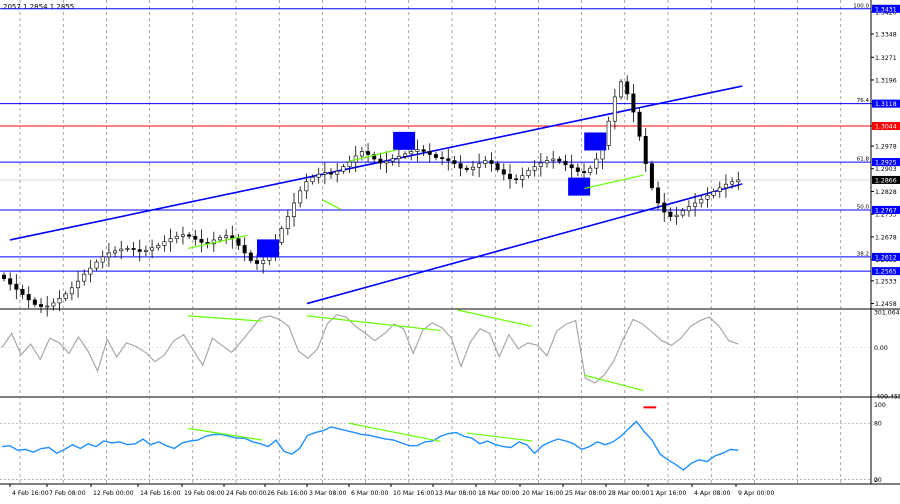 The width and height of the screenshot is (900, 504). I want to click on time-tick-label: 3 Mar 08:00, so click(327, 493).